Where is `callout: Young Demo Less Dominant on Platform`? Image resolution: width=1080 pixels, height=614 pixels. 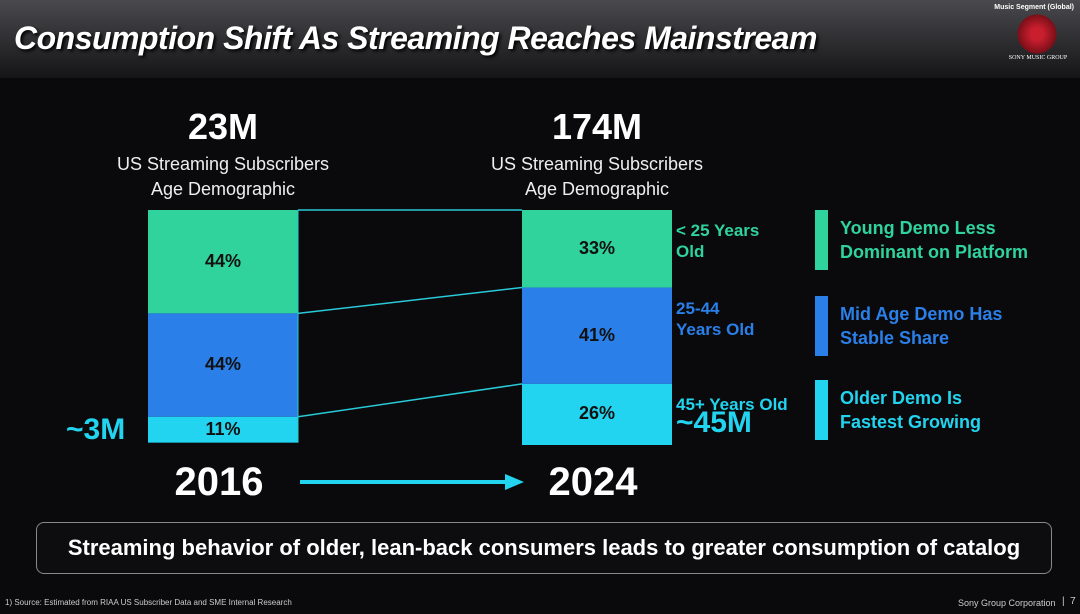 callout: Young Demo Less Dominant on Platform is located at coordinates (934, 240).